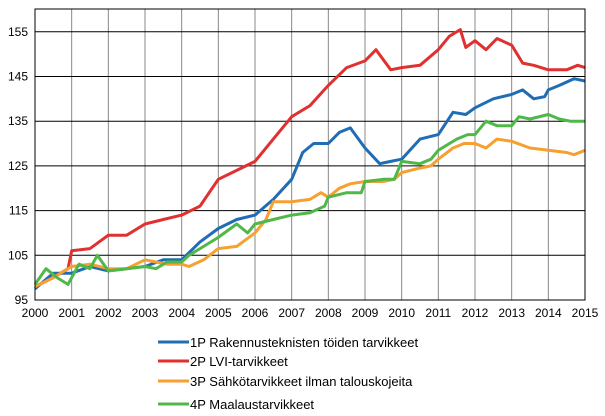  What do you see at coordinates (365, 313) in the screenshot?
I see `x-tick-label: 2009` at bounding box center [365, 313].